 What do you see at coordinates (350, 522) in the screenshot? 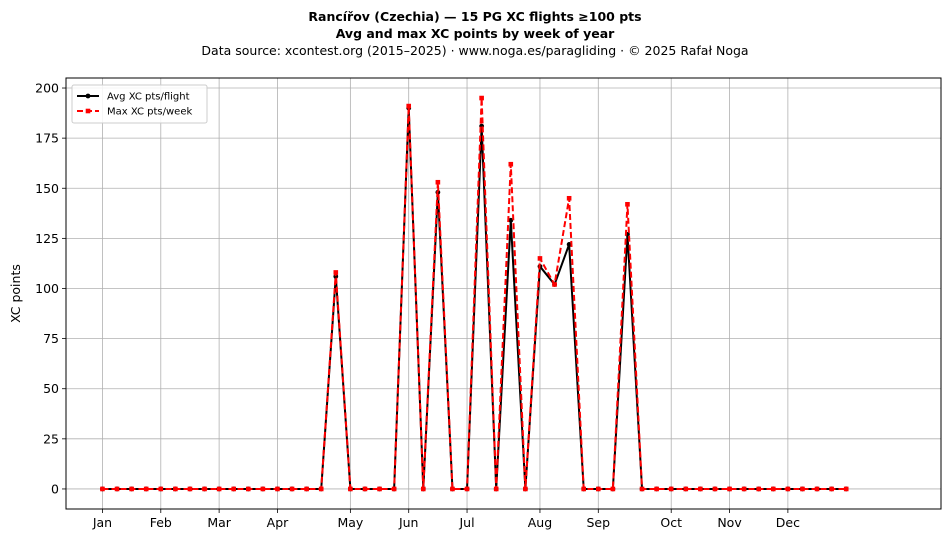
I see `x-tick-label: May` at bounding box center [350, 522].